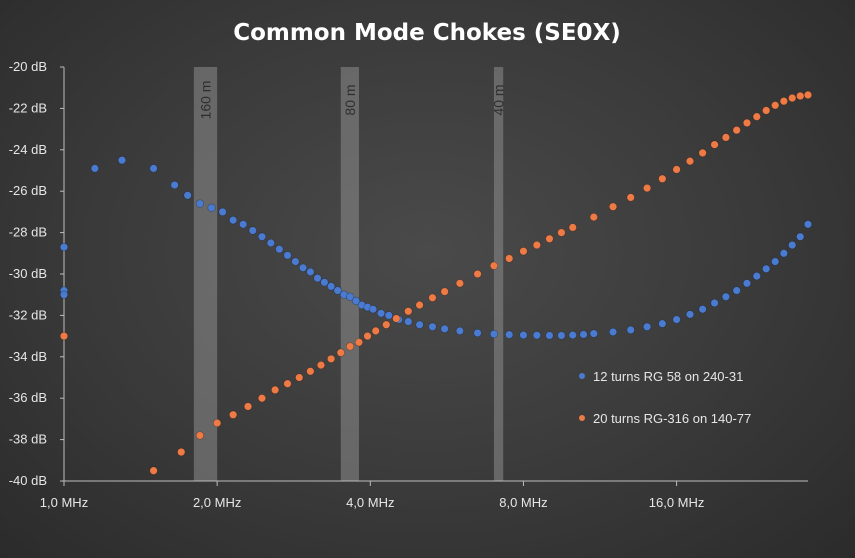  I want to click on x-tick-label: 4,0 MHz, so click(370, 502).